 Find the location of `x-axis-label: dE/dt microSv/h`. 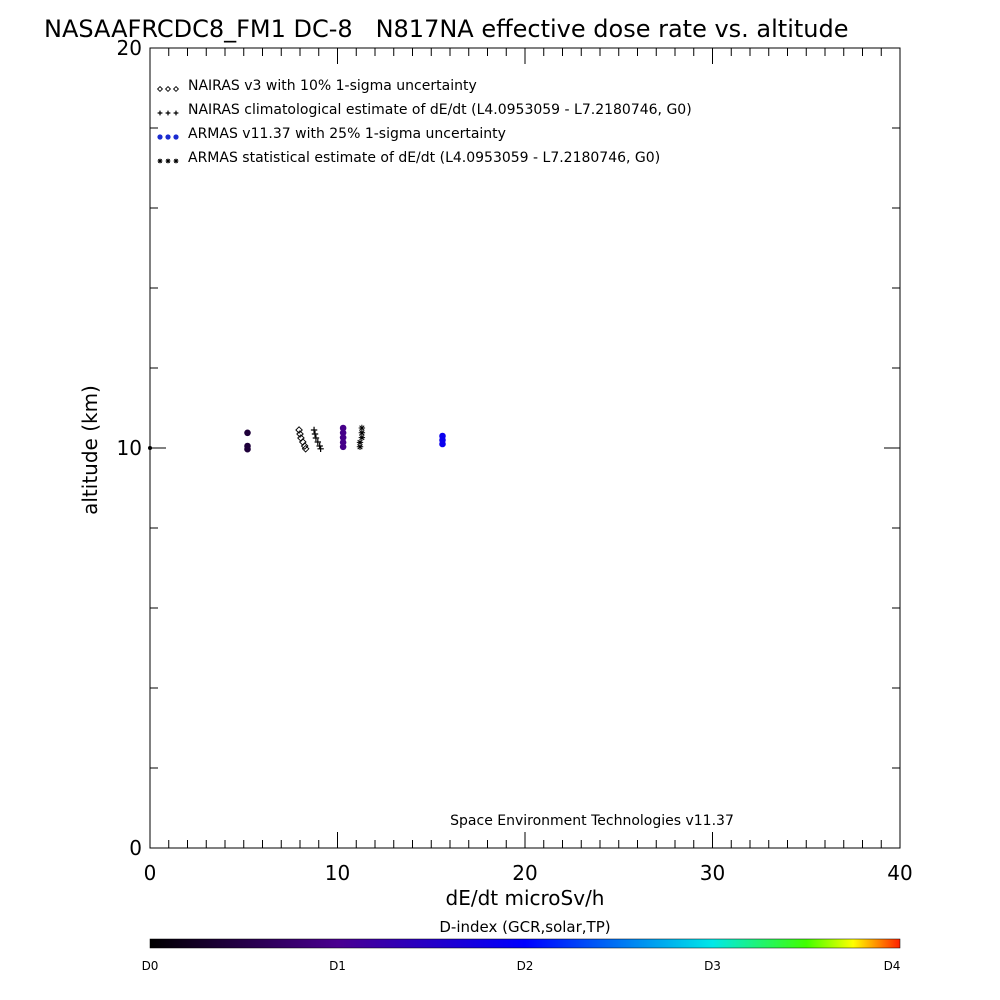

x-axis-label: dE/dt microSv/h is located at coordinates (525, 898).